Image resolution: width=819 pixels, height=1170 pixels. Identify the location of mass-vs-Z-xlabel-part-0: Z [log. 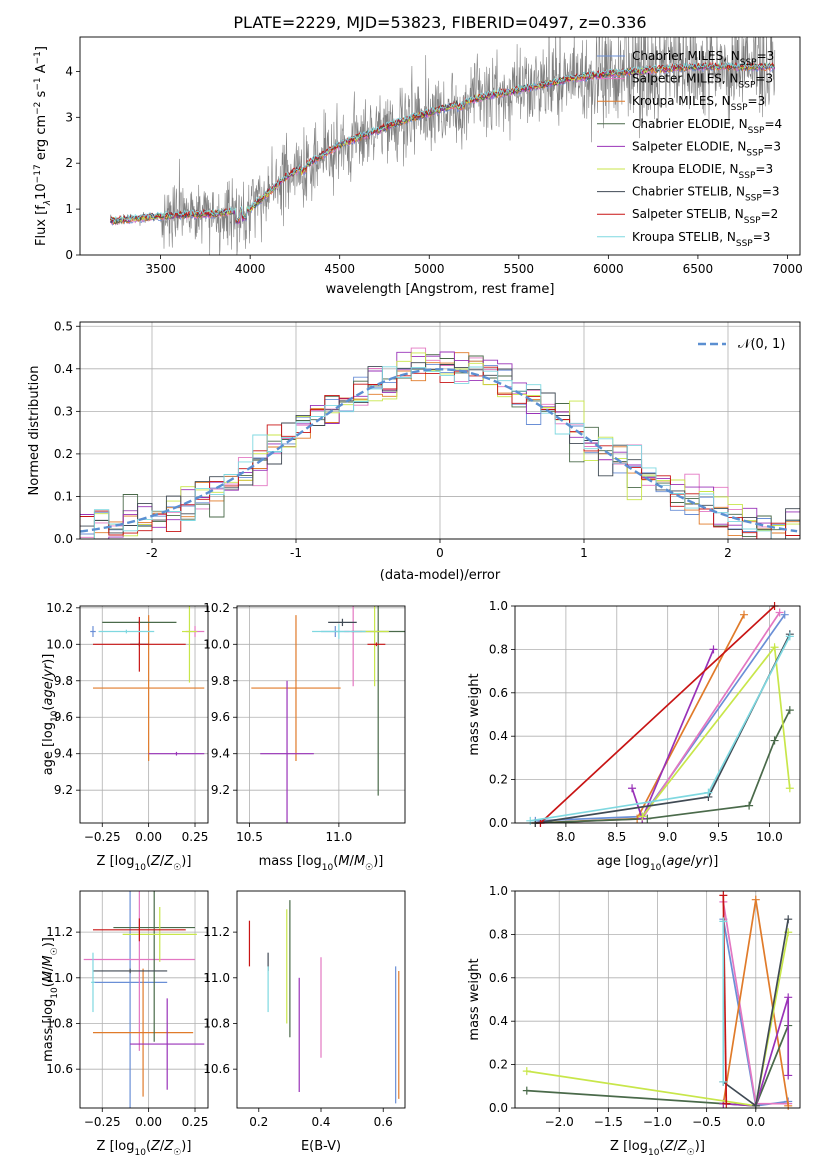
(116, 1146).